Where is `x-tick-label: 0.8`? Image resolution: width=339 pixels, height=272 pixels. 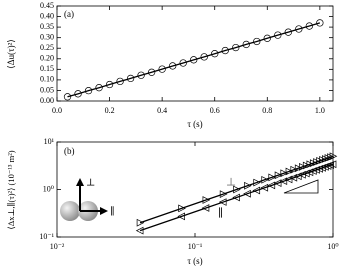 x-tick-label: 0.8 is located at coordinates (267, 110).